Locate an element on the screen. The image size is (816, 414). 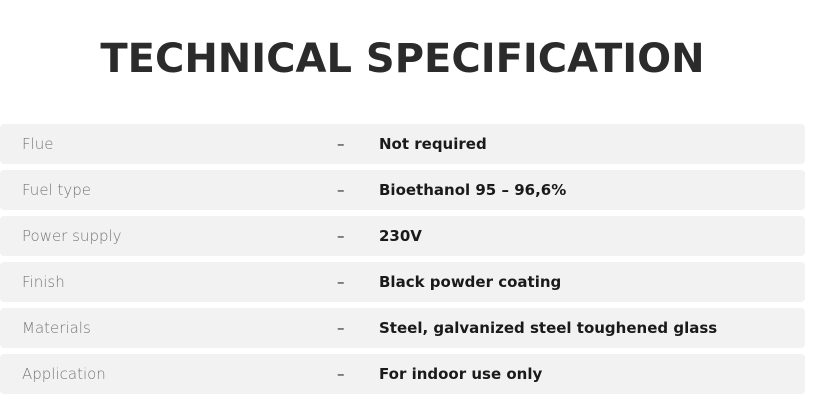
spec-value: For indoor use only is located at coordinates (461, 374).